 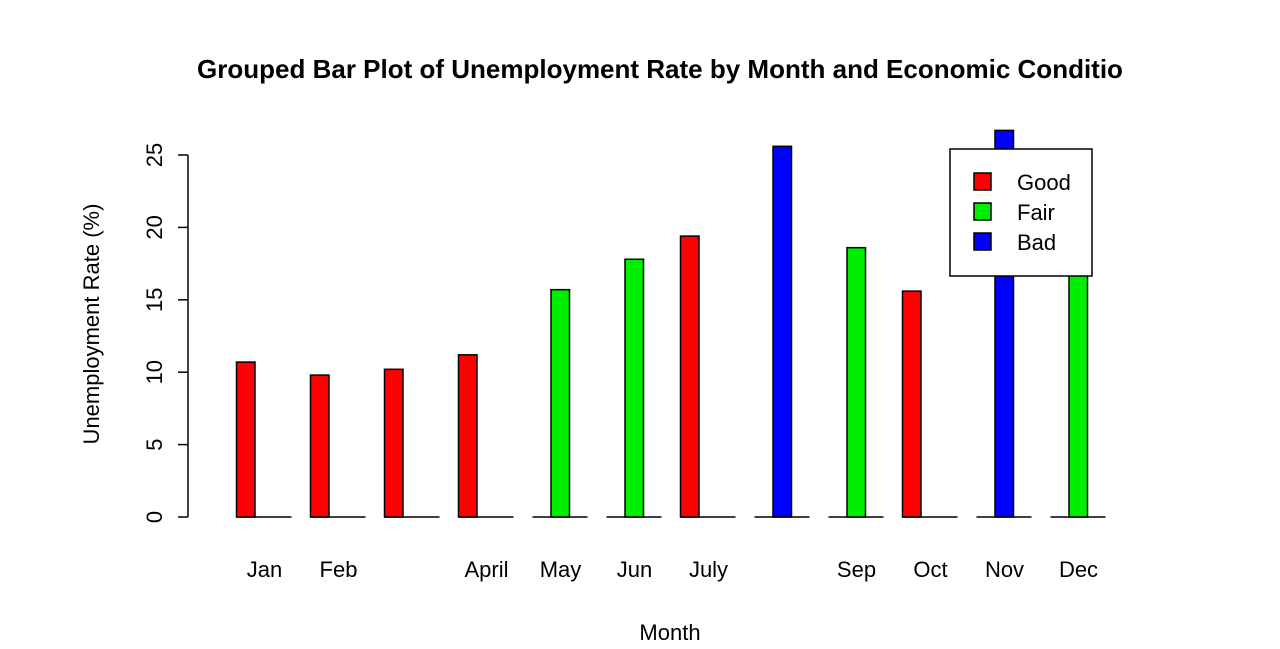 I want to click on x-tick-label: Feb, so click(x=339, y=569).